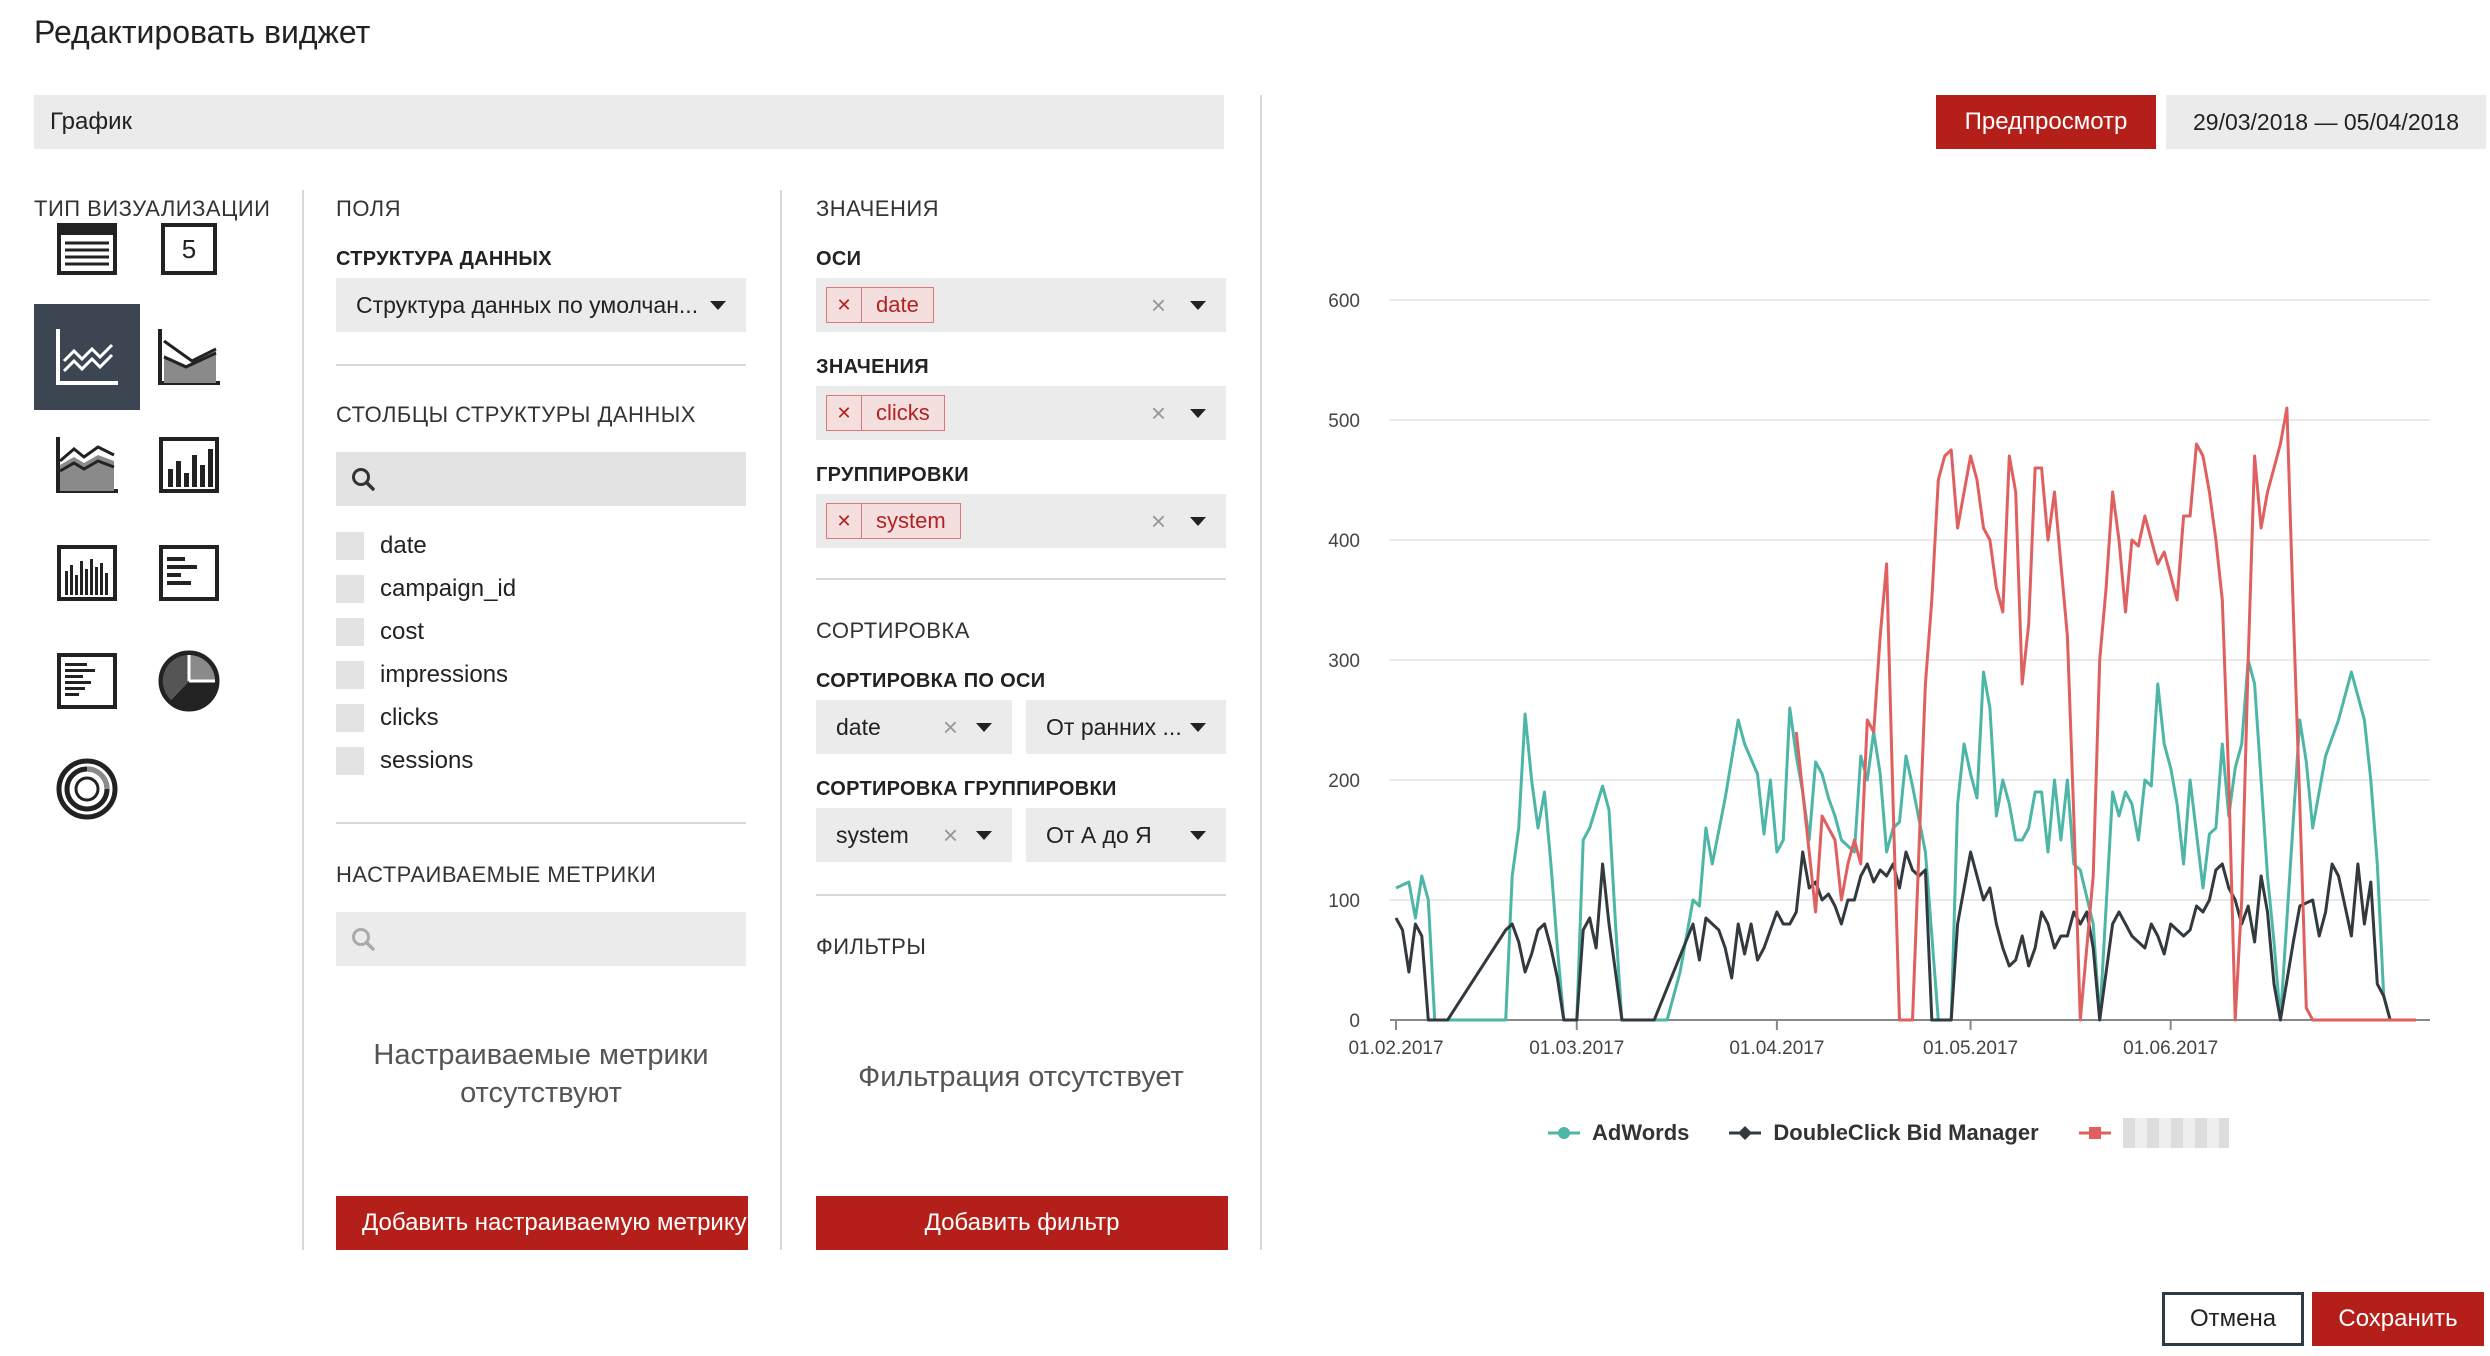 The image size is (2490, 1356). I want to click on viz-type-list-chart, so click(87, 681).